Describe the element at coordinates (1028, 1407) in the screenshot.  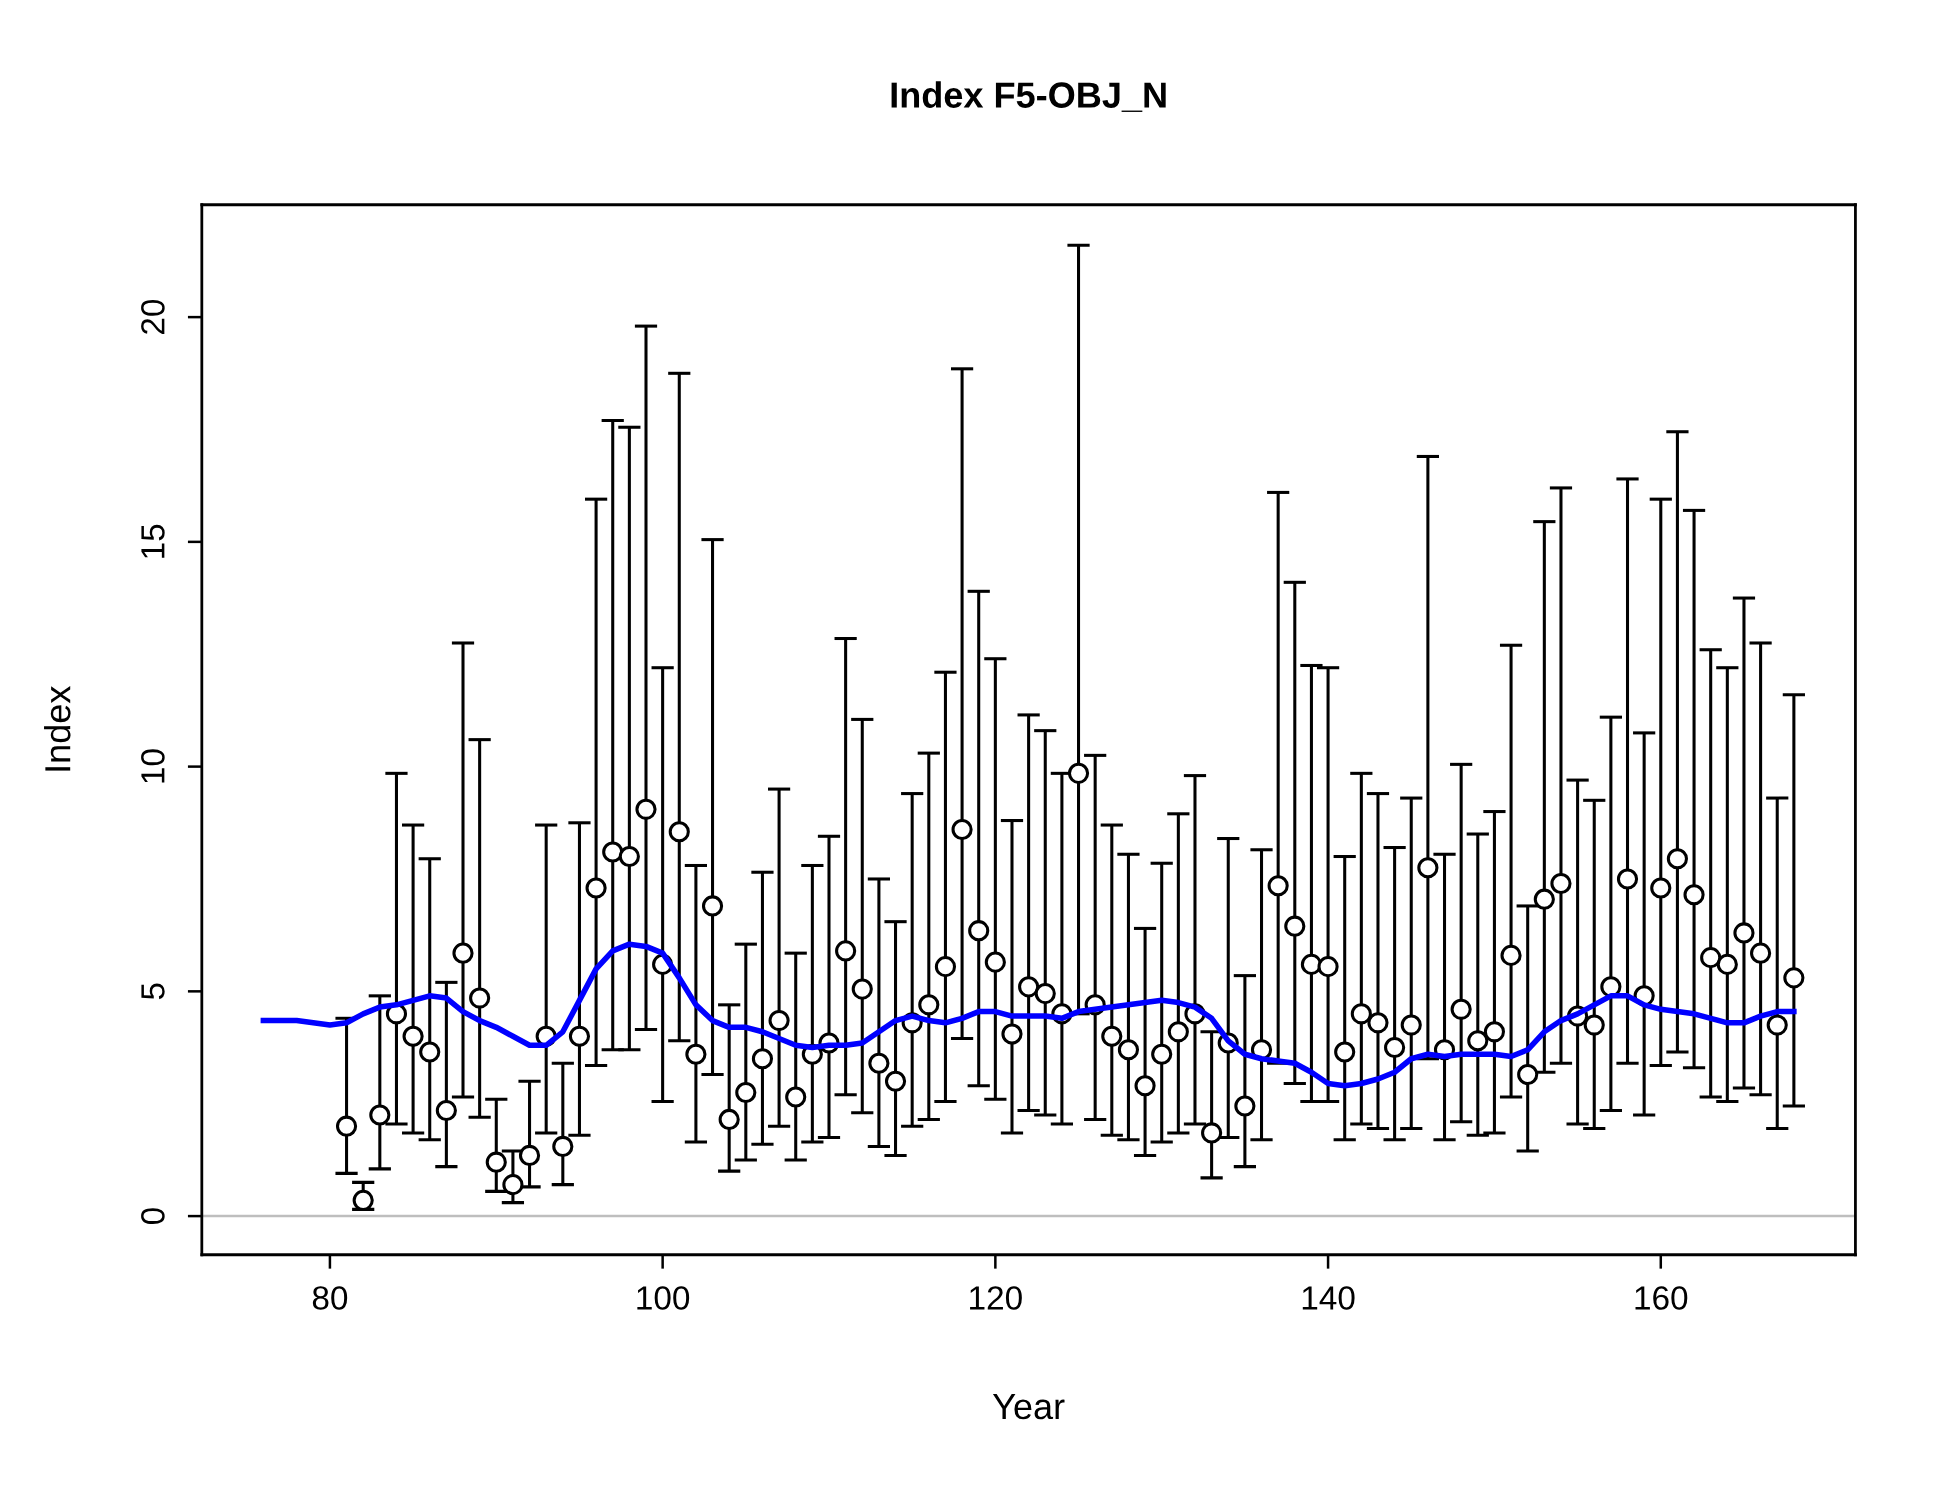
I see `x-axis-title: Year` at that location.